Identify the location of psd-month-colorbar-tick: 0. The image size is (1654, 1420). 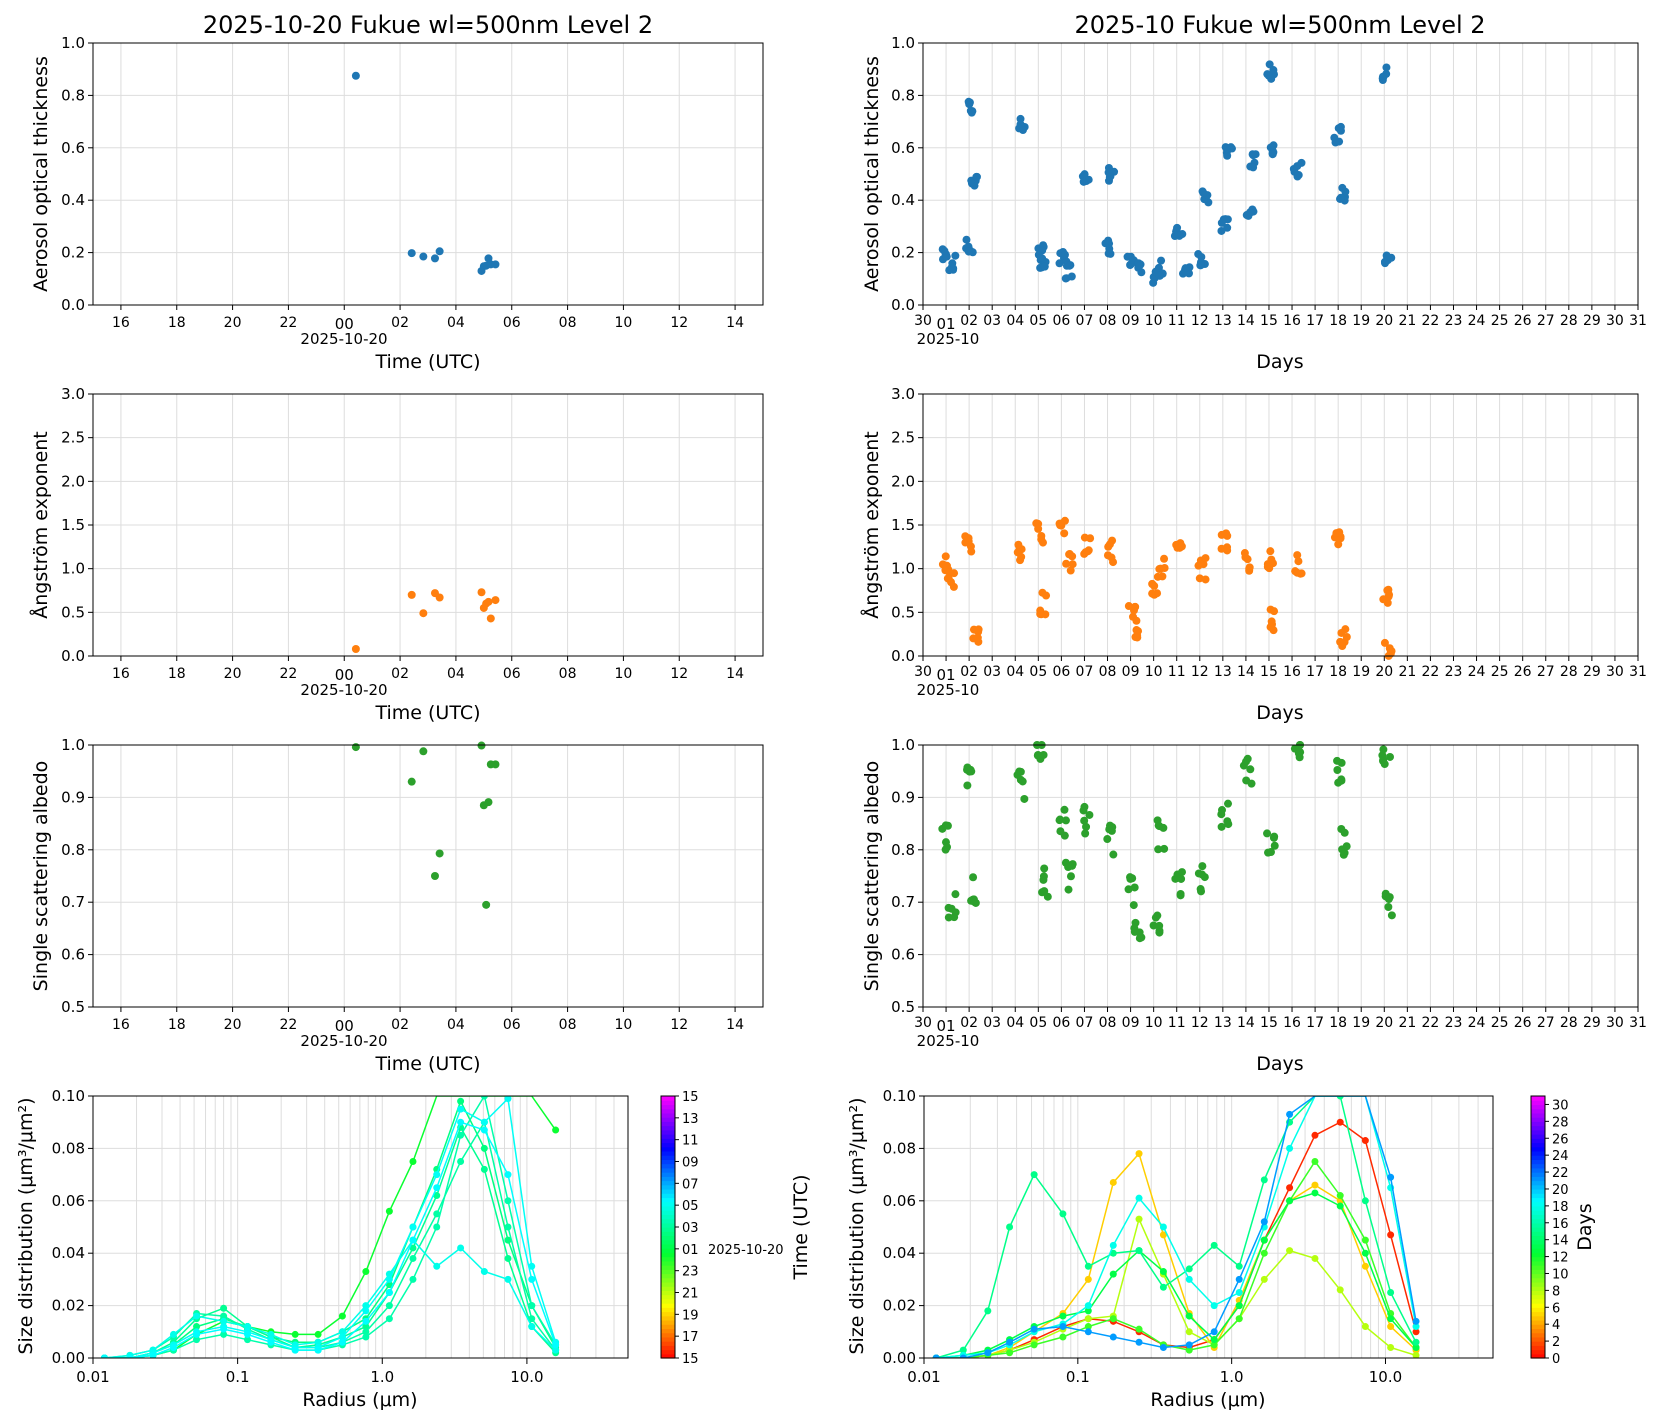
(1556, 1359).